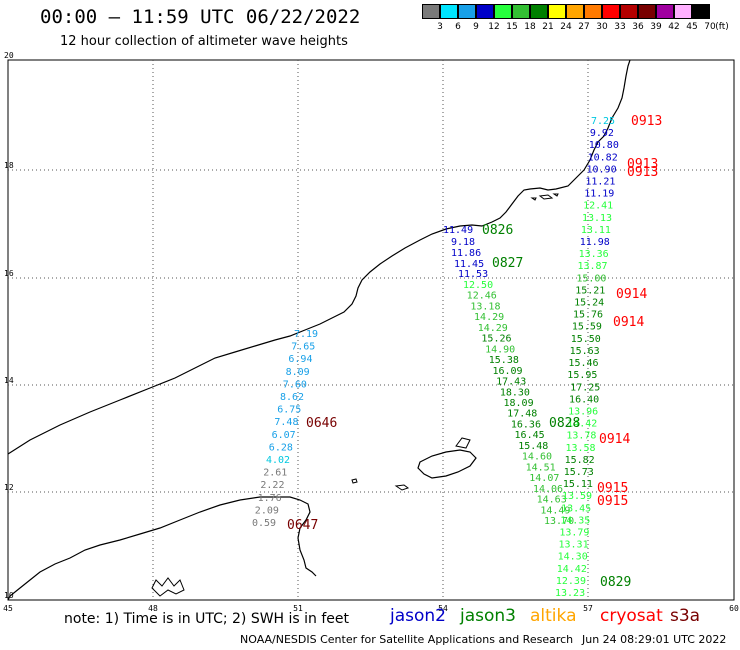 This screenshot has width=740, height=650. What do you see at coordinates (555, 510) in the screenshot?
I see `wave-height-value: 14.49` at bounding box center [555, 510].